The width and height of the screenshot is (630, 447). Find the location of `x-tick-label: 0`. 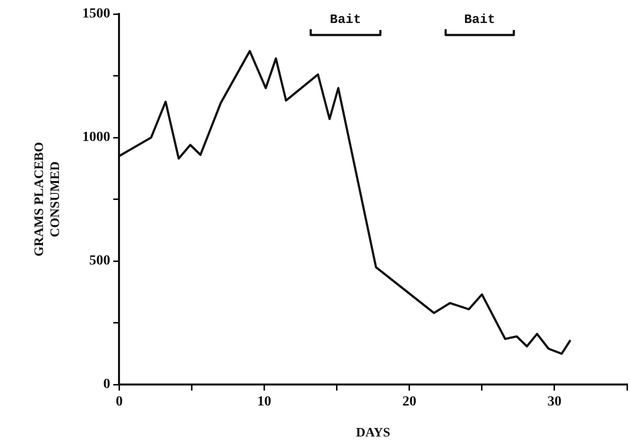

x-tick-label: 0 is located at coordinates (119, 402).